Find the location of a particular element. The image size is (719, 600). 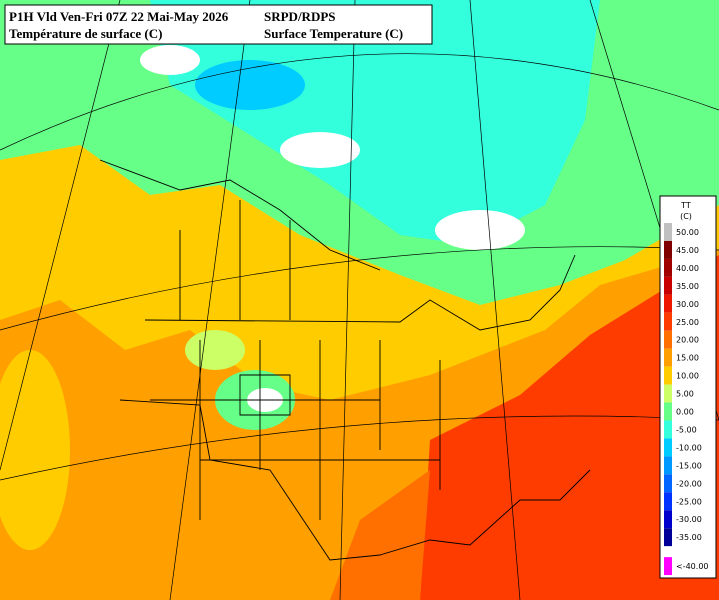

legend-label: 30.00 is located at coordinates (687, 304).